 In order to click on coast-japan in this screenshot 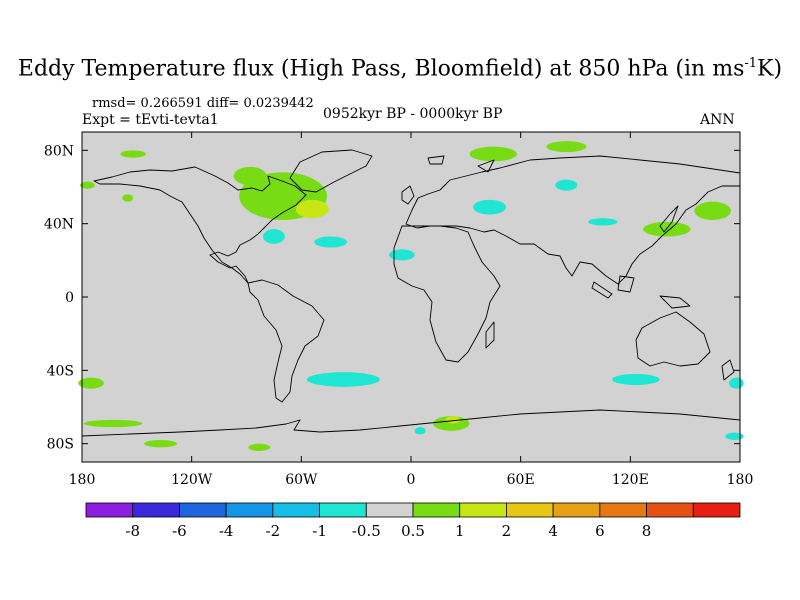, I will do `click(669, 219)`.